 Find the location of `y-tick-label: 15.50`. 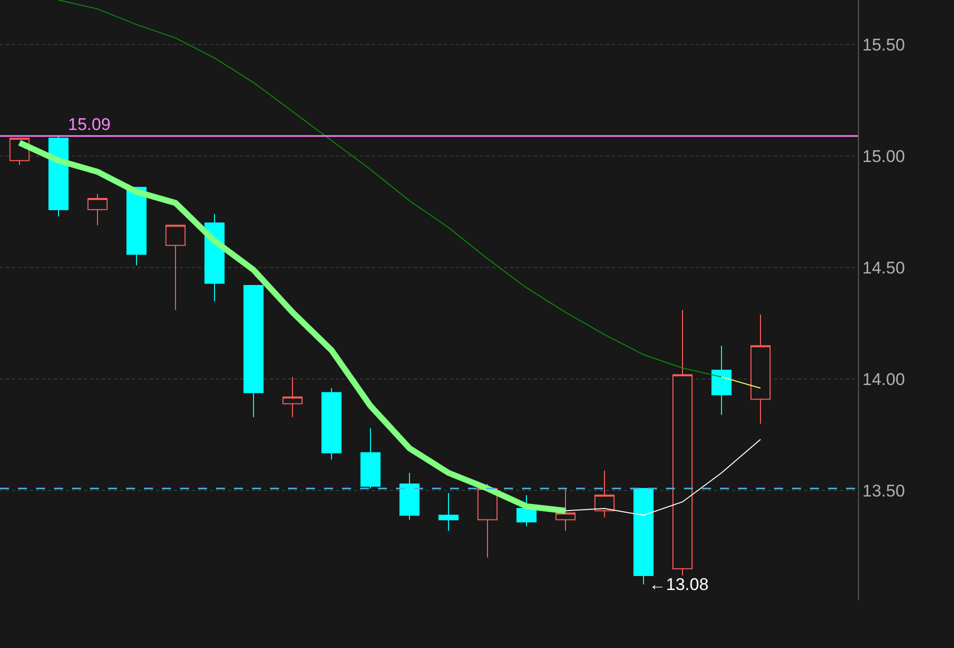

y-tick-label: 15.50 is located at coordinates (883, 45).